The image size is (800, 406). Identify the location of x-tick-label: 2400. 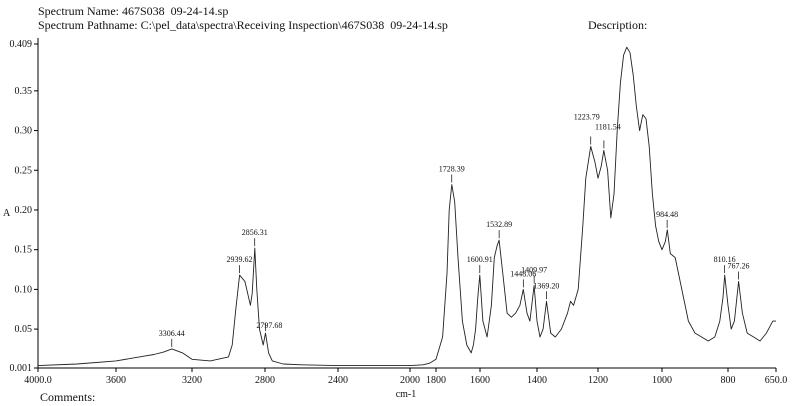
(338, 380).